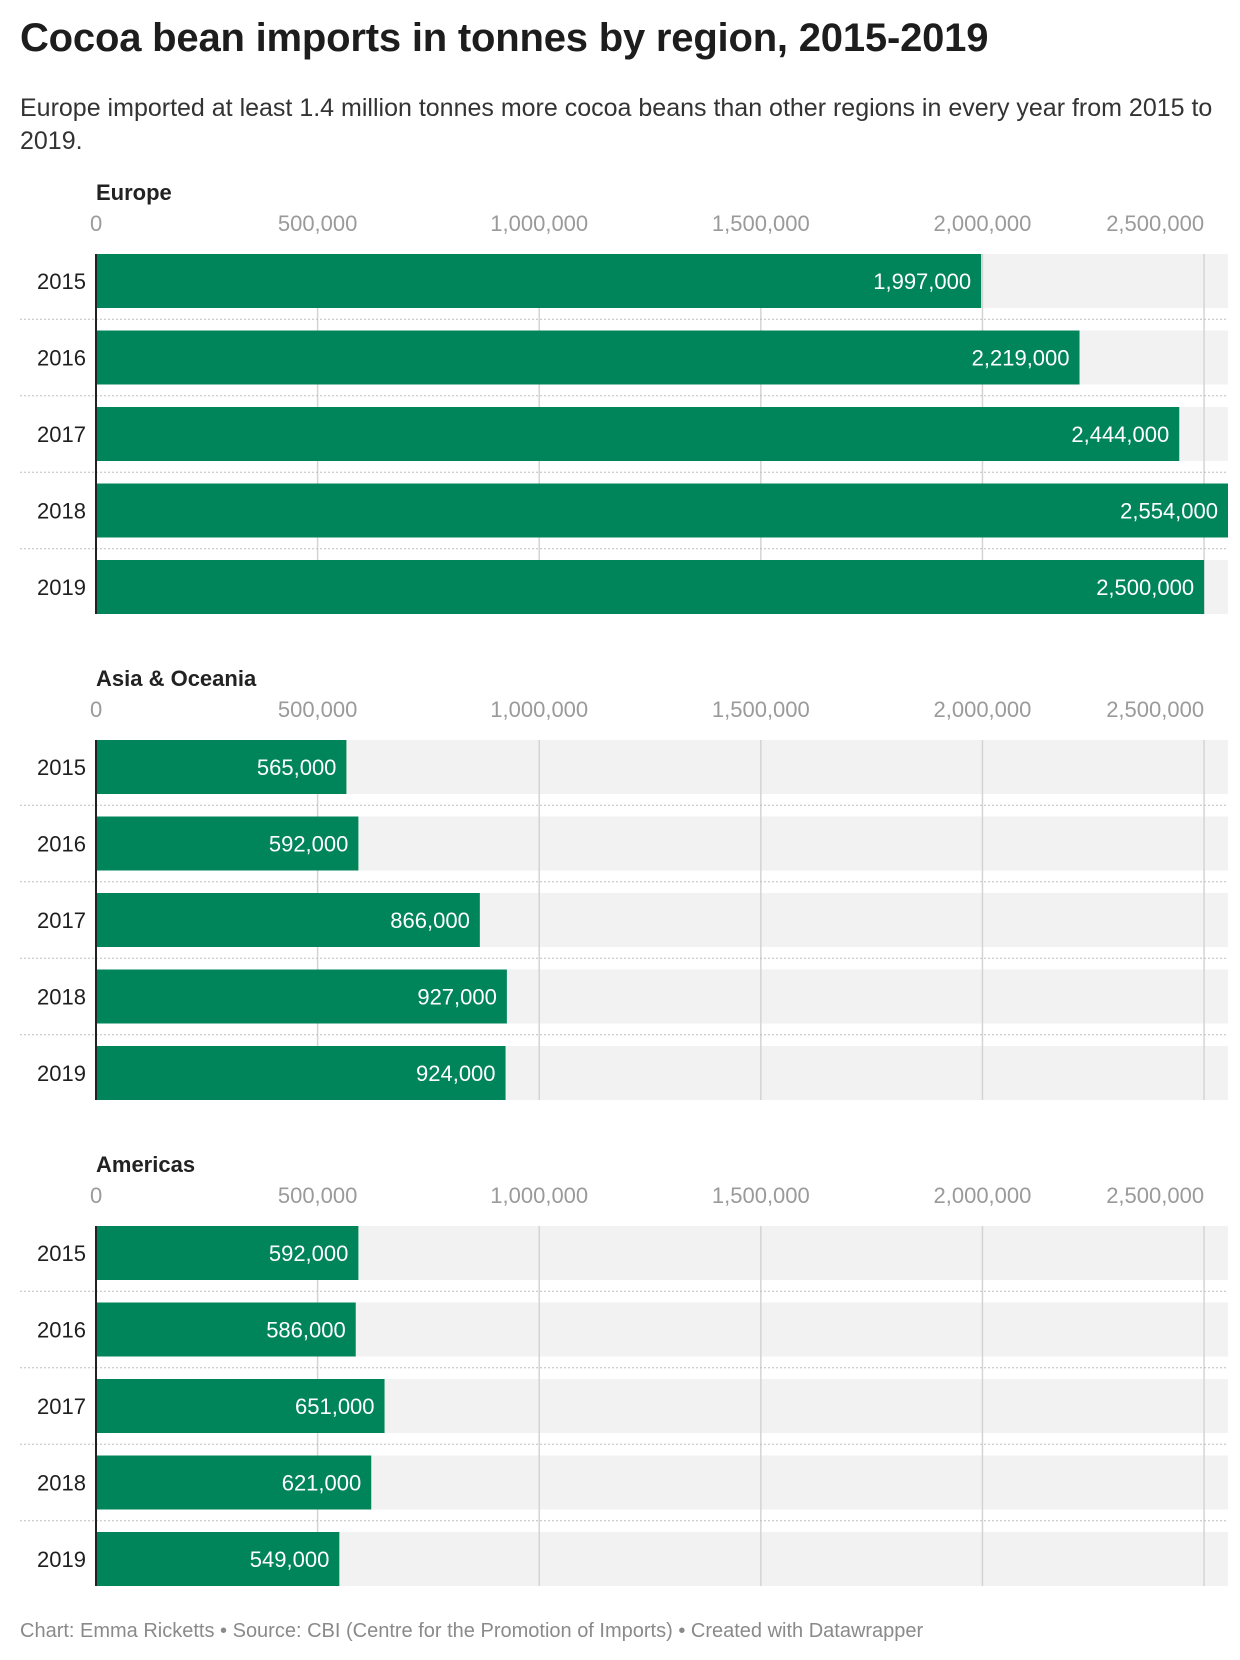 The width and height of the screenshot is (1240, 1660). I want to click on data-label: 866,000, so click(430, 920).